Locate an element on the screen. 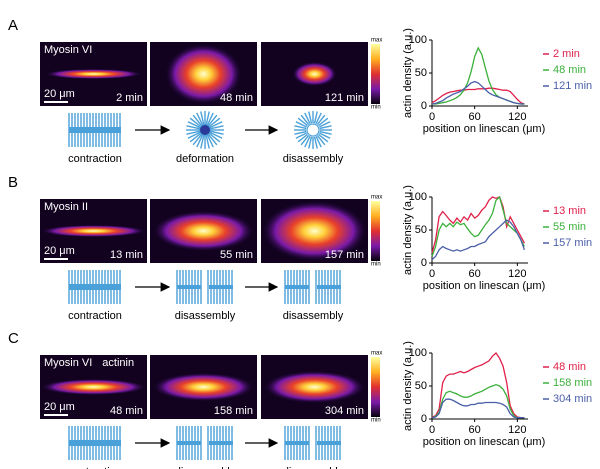 This screenshot has width=600, height=469. time-label: 2 min is located at coordinates (129, 98).